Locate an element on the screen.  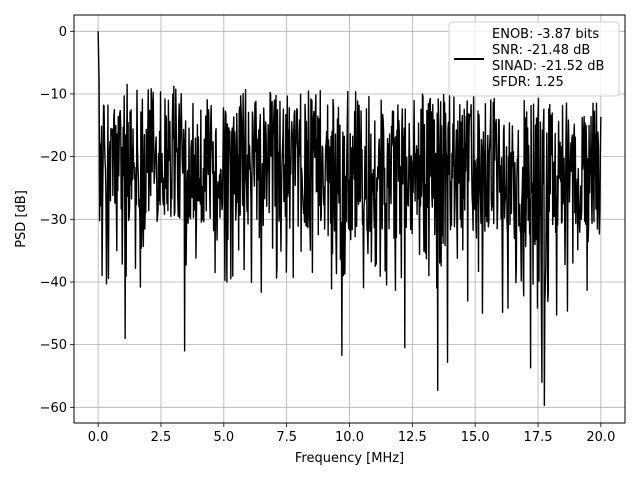
legend-line-sinad: SINAD: -21.52 dB is located at coordinates (548, 66).